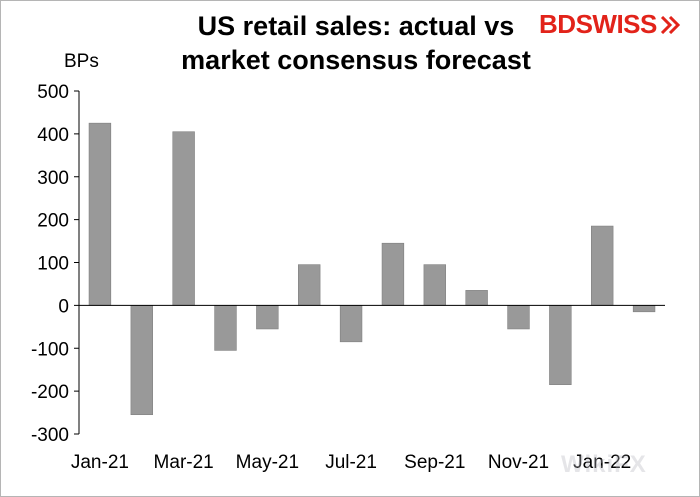 This screenshot has height=497, width=700. I want to click on logo-text-swiss: SWISS, so click(616, 24).